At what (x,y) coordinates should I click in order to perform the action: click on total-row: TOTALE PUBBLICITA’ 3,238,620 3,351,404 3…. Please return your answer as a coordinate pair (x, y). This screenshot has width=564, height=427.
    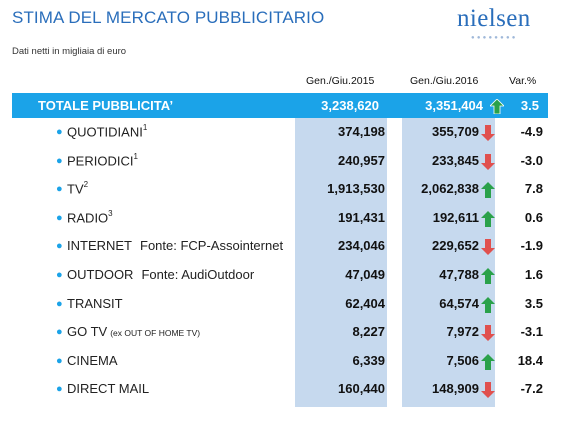
    Looking at the image, I should click on (280, 105).